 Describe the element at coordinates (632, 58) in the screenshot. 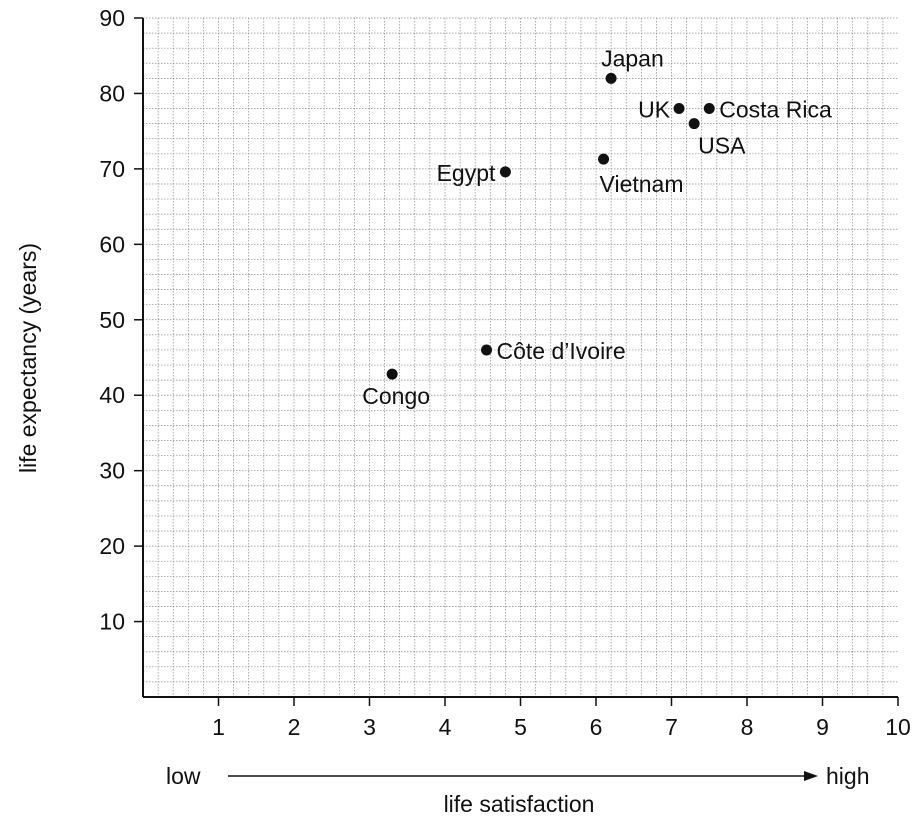

I see `data-point-label: Japan` at that location.